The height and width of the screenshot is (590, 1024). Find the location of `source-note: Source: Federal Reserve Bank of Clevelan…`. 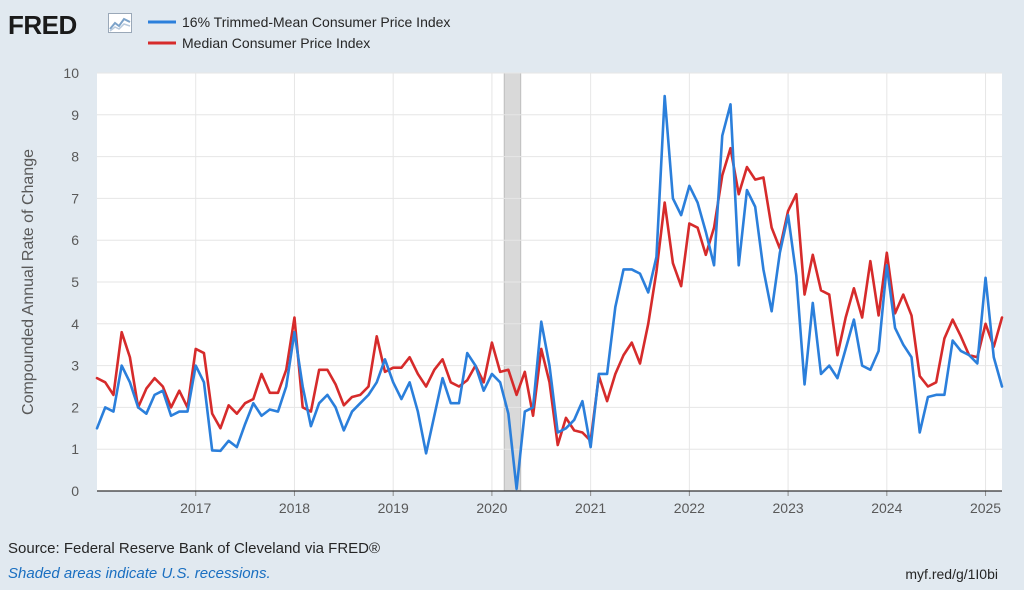

source-note: Source: Federal Reserve Bank of Clevelan… is located at coordinates (194, 548).